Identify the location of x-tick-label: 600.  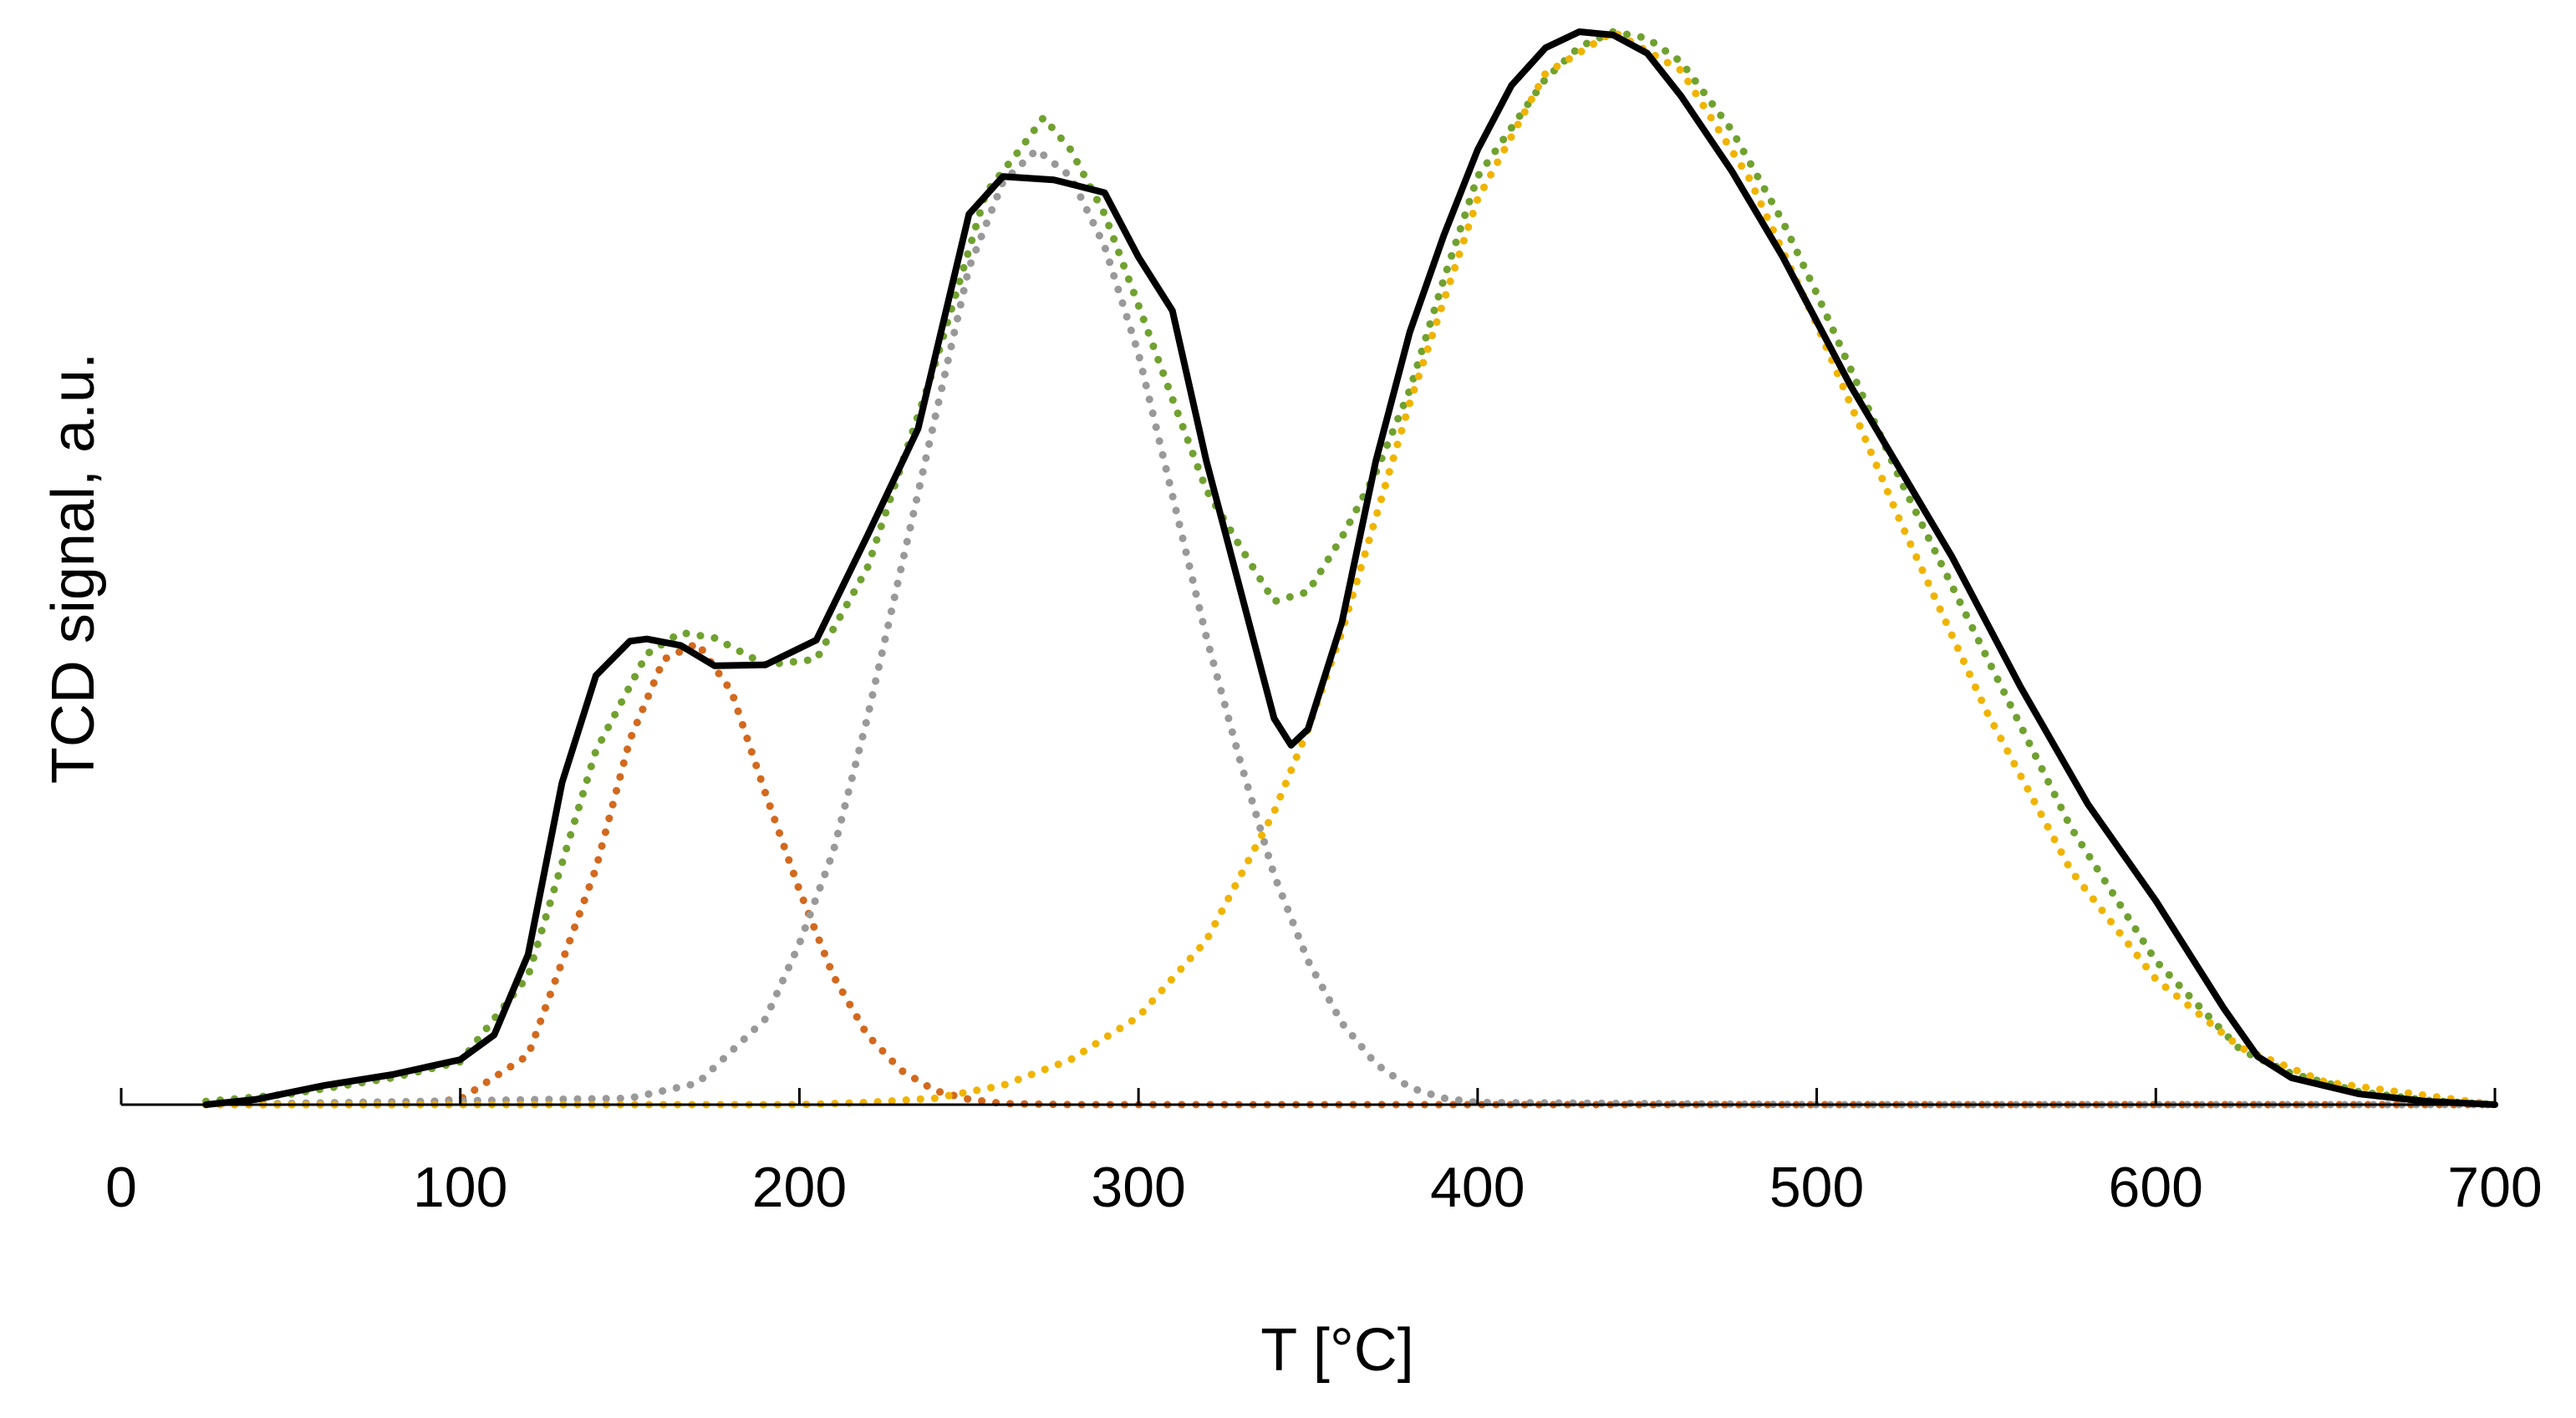
(2156, 1187).